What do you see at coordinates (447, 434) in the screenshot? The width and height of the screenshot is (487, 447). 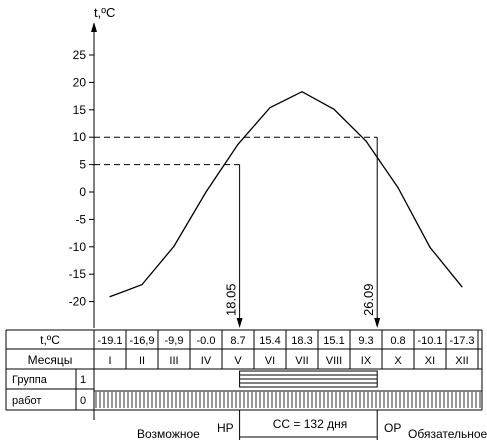 I see `mandatory-label: Обязательное` at bounding box center [447, 434].